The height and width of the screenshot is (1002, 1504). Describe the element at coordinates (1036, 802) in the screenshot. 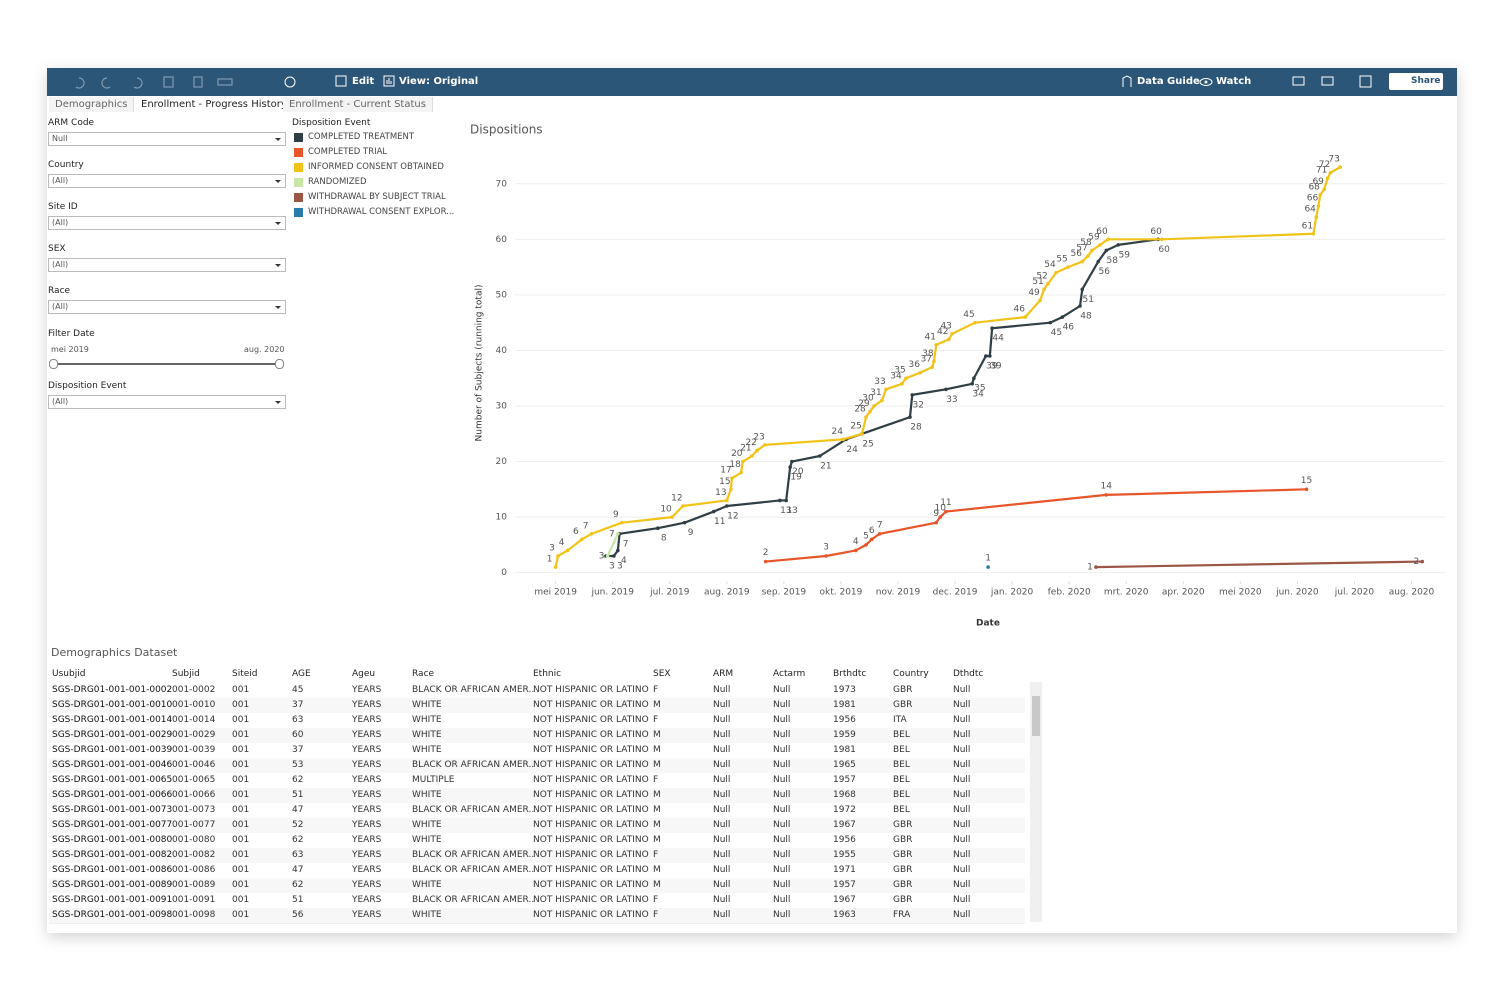

I see `scrollbar` at that location.